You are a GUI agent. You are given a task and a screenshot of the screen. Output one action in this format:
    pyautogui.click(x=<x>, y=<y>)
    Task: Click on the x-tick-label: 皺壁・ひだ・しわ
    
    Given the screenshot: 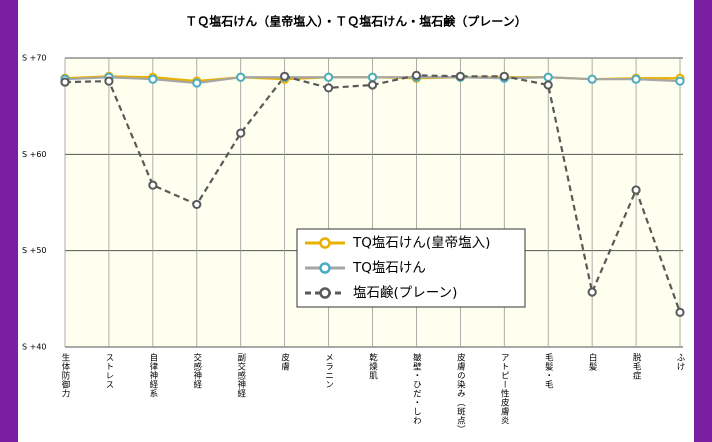 What is the action you would take?
    pyautogui.click(x=416, y=388)
    